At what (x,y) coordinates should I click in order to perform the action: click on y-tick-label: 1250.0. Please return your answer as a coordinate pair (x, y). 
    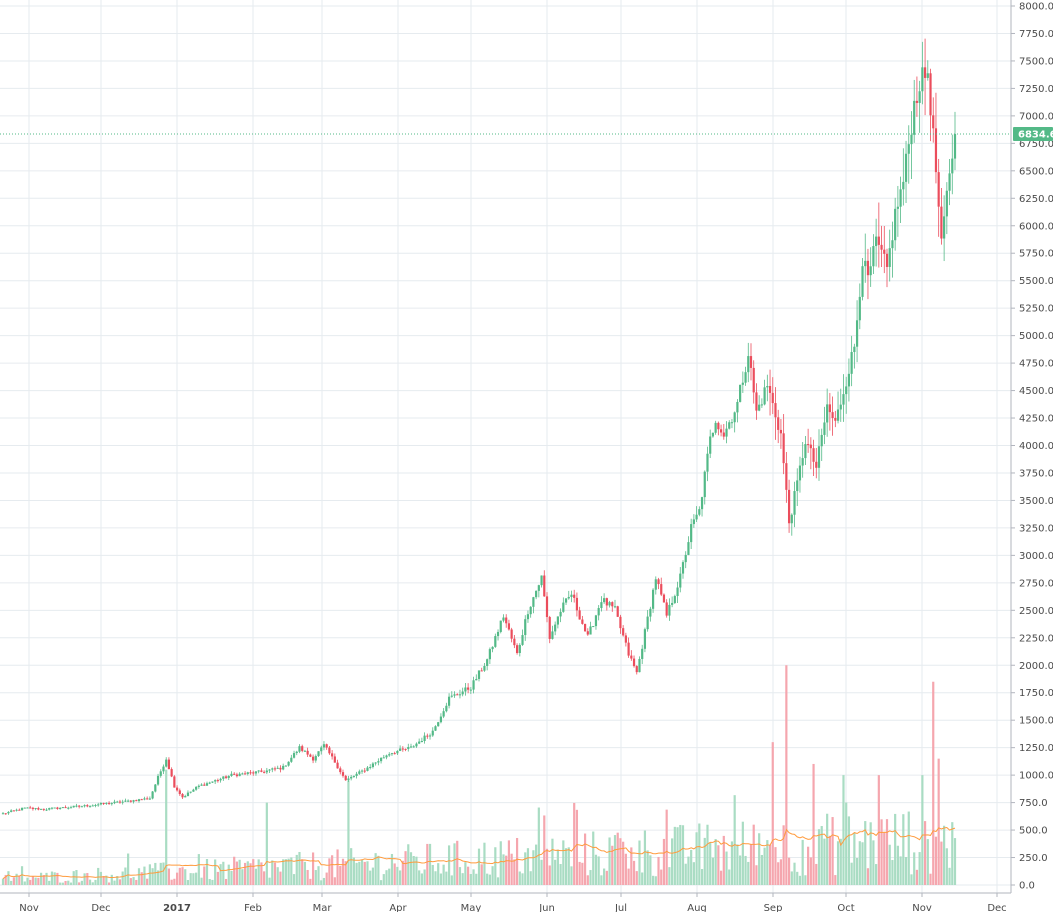
    Looking at the image, I should click on (1036, 748).